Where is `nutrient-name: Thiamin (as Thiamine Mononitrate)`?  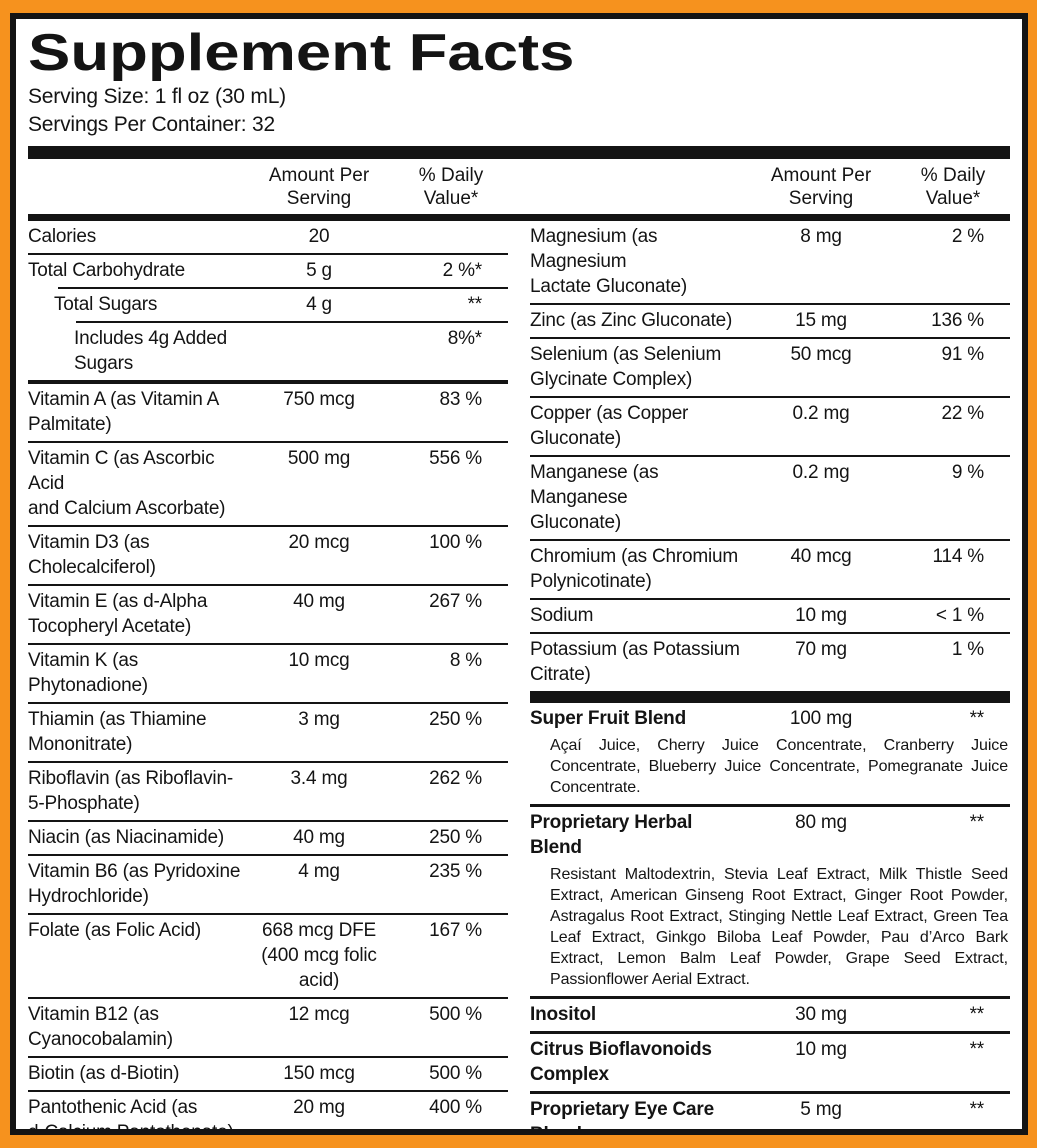 nutrient-name: Thiamin (as Thiamine Mononitrate) is located at coordinates (136, 732).